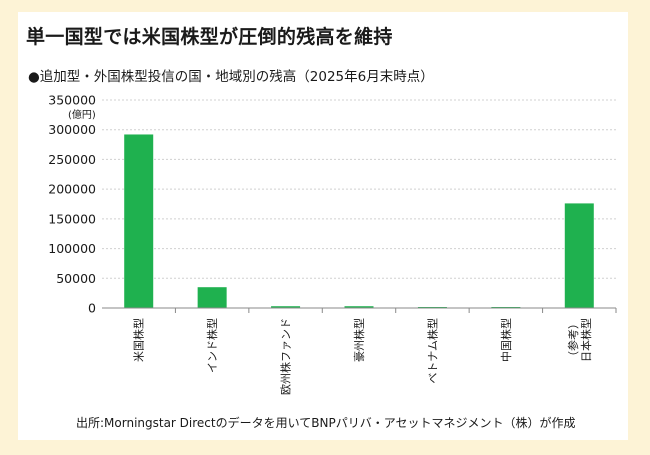 The image size is (650, 455). I want to click on y-tick-label: 150000, so click(72, 218).